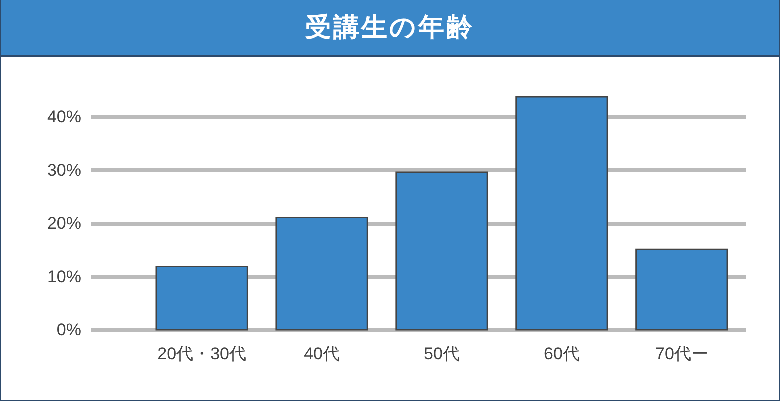 The height and width of the screenshot is (401, 780). I want to click on x-tick-label: 40代, so click(322, 354).